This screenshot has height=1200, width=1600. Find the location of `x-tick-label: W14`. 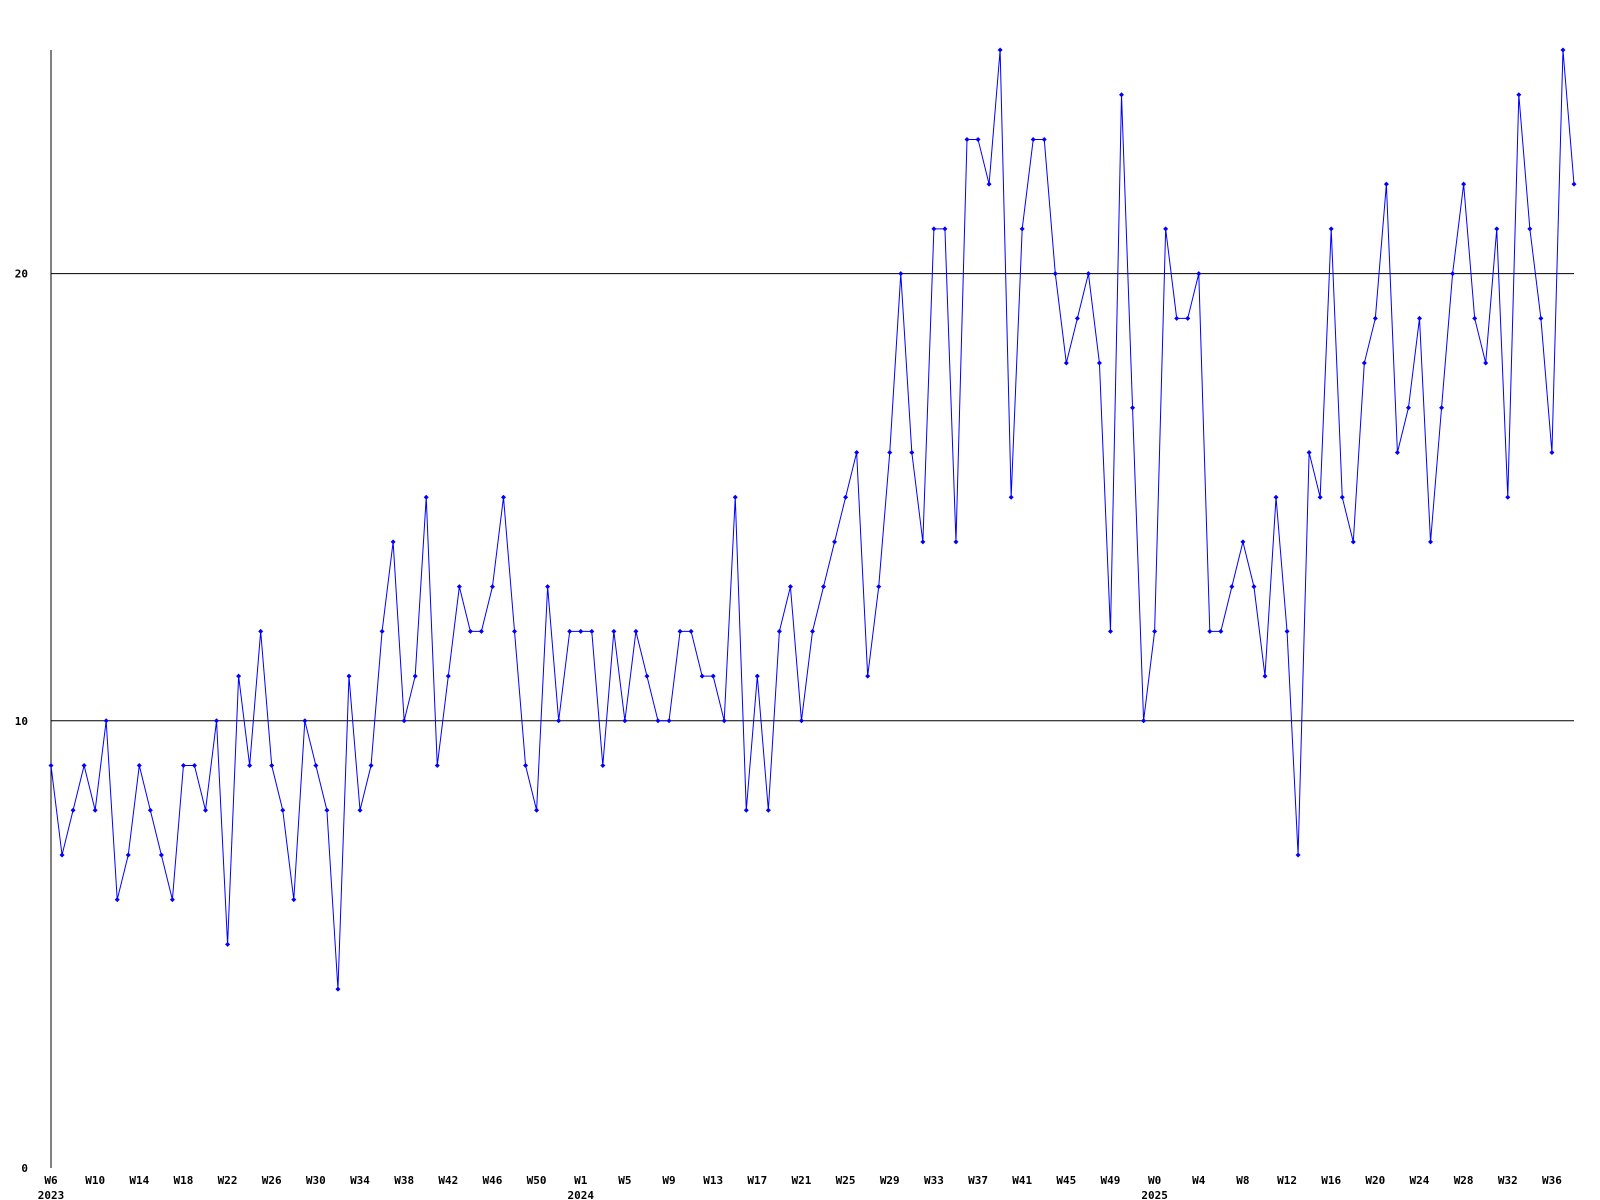

x-tick-label: W14 is located at coordinates (139, 1180).